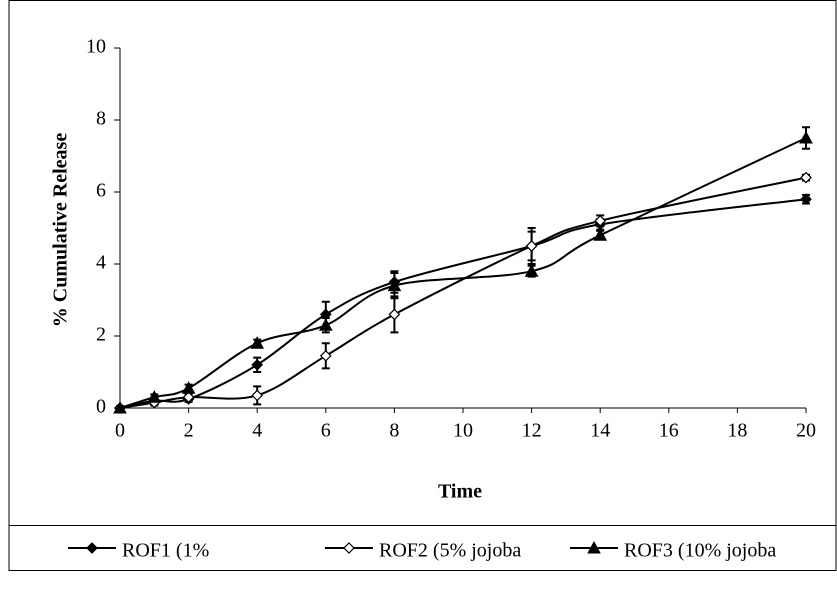 This screenshot has height=590, width=837. I want to click on legend-frame, so click(422, 548).